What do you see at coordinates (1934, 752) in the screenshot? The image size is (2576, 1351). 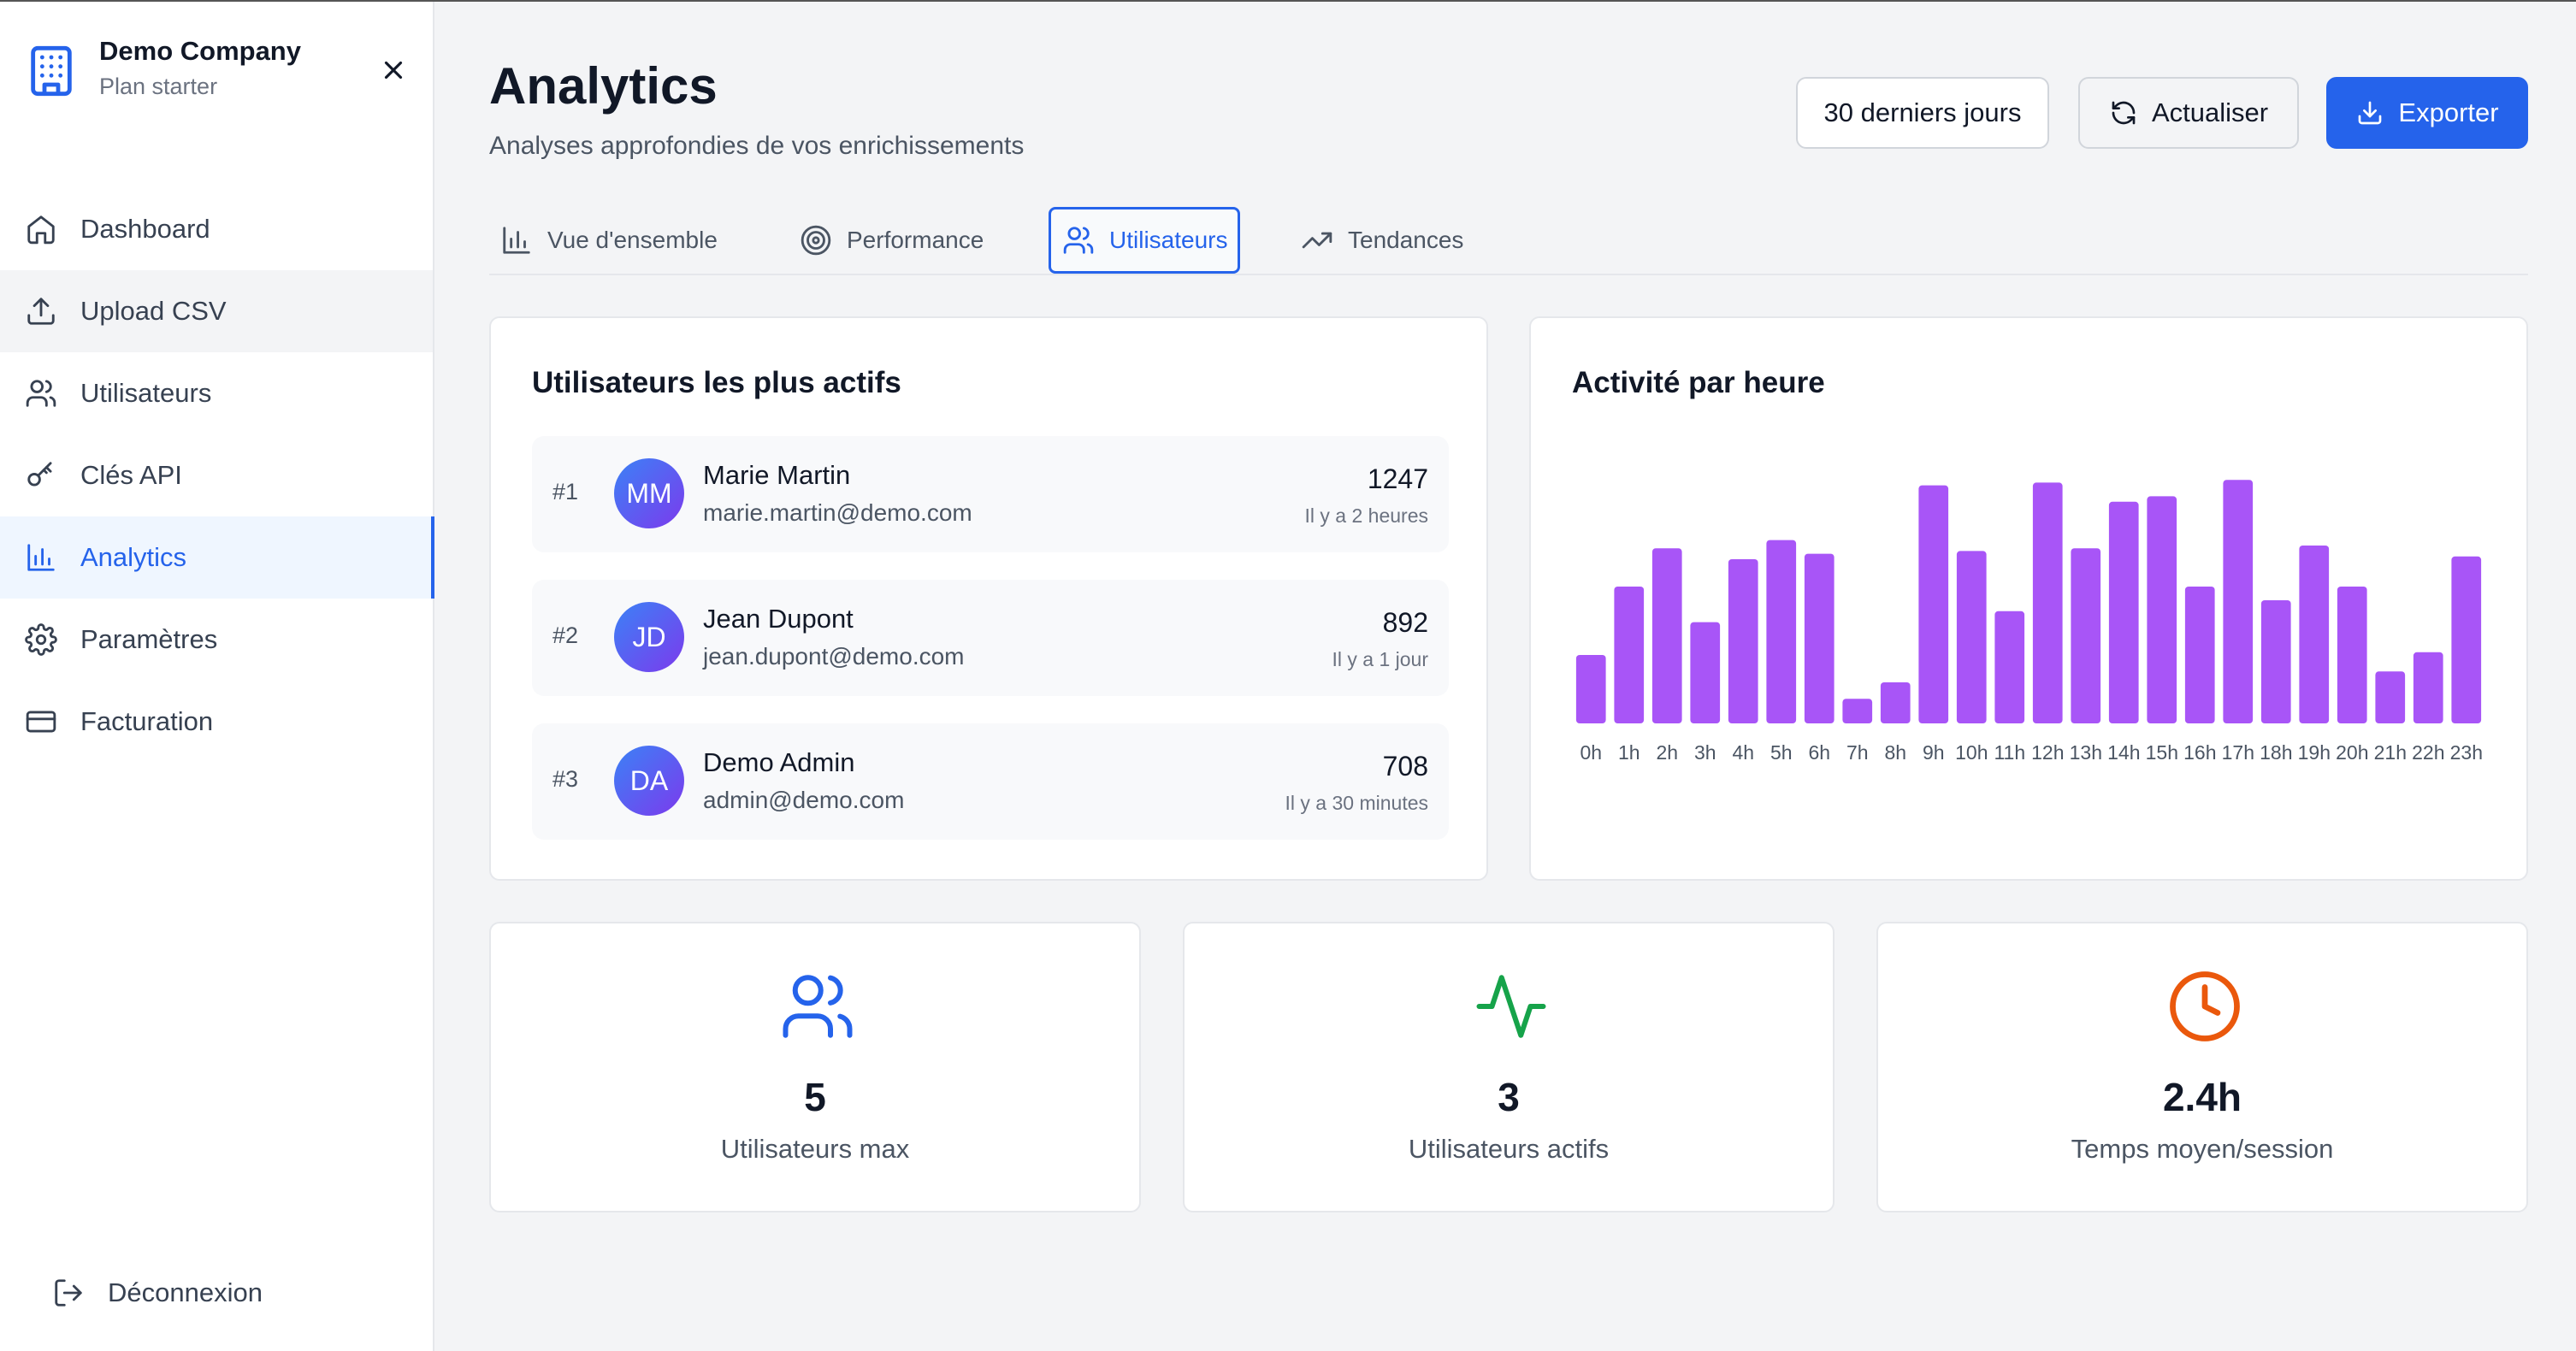 I see `x-tick-label: 9h` at bounding box center [1934, 752].